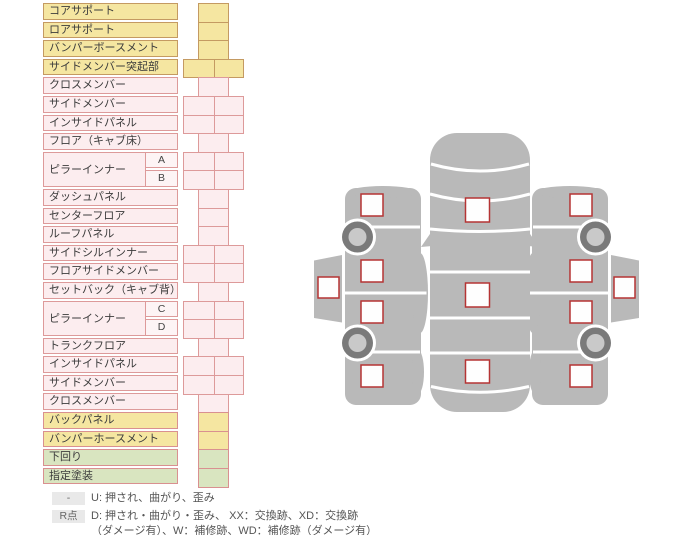  Describe the element at coordinates (68, 498) in the screenshot. I see `legend-badge-dash: -` at that location.